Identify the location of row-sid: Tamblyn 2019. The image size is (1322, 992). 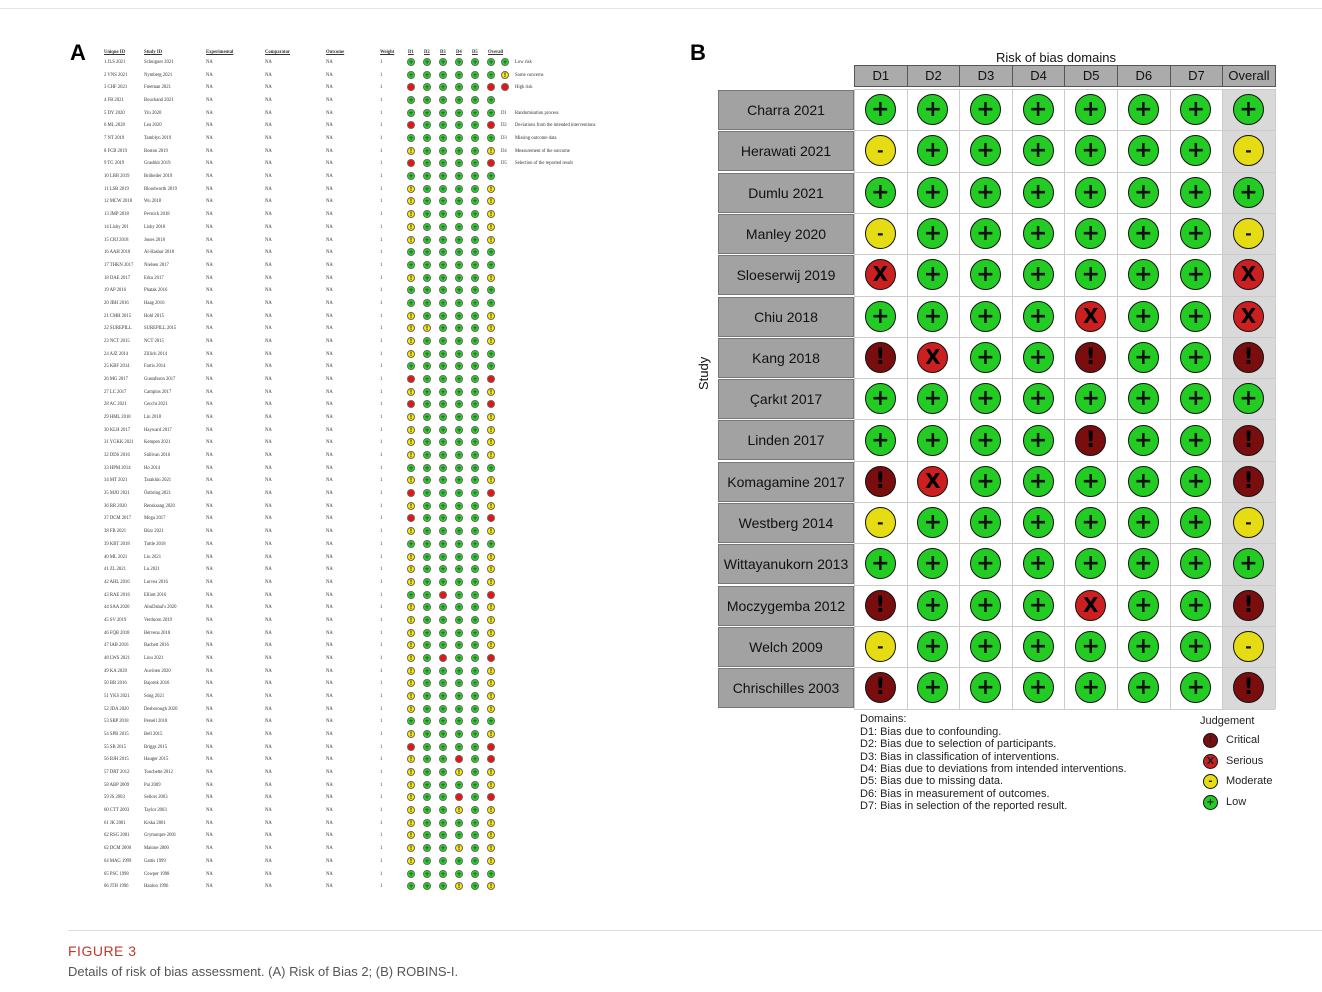
(158, 139).